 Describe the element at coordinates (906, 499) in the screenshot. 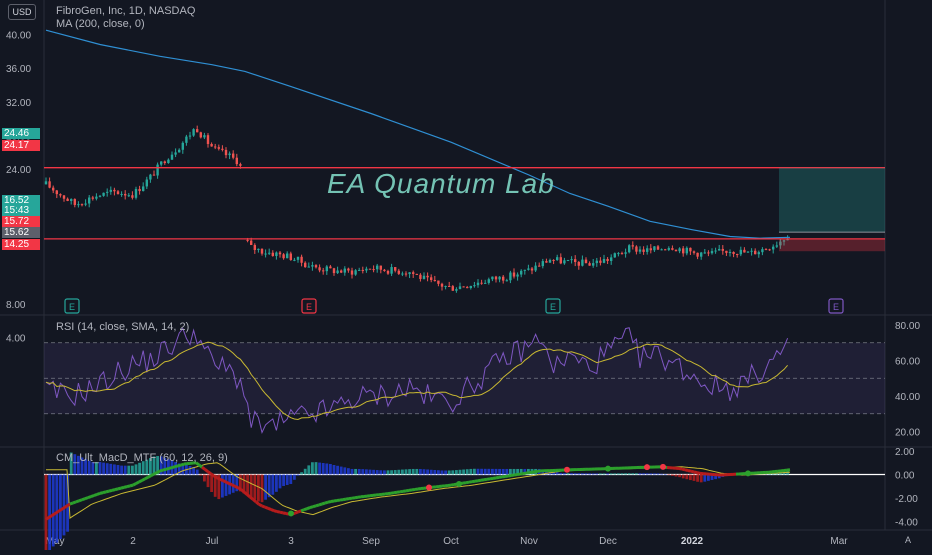

I see `macd-tick-label: -2.00` at that location.